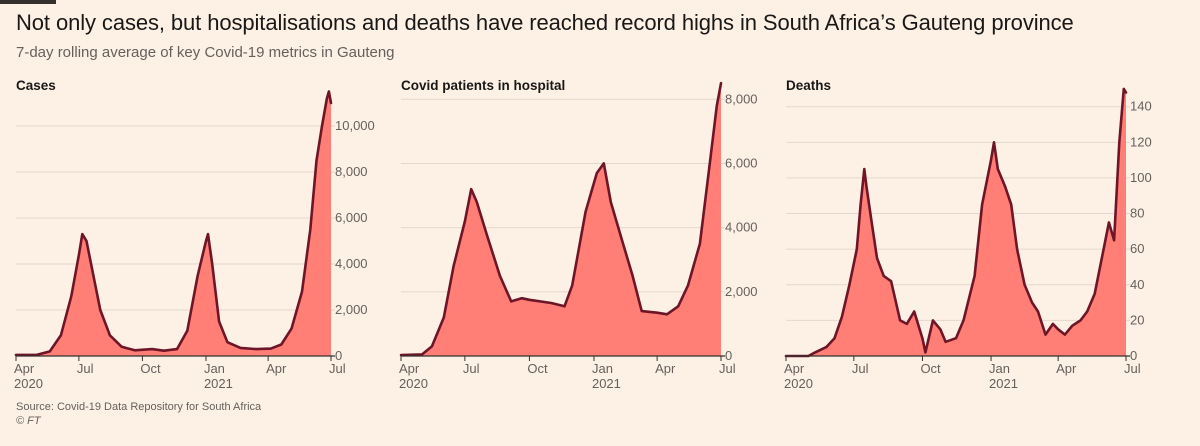  Describe the element at coordinates (808, 85) in the screenshot. I see `panel-title: Deaths` at that location.